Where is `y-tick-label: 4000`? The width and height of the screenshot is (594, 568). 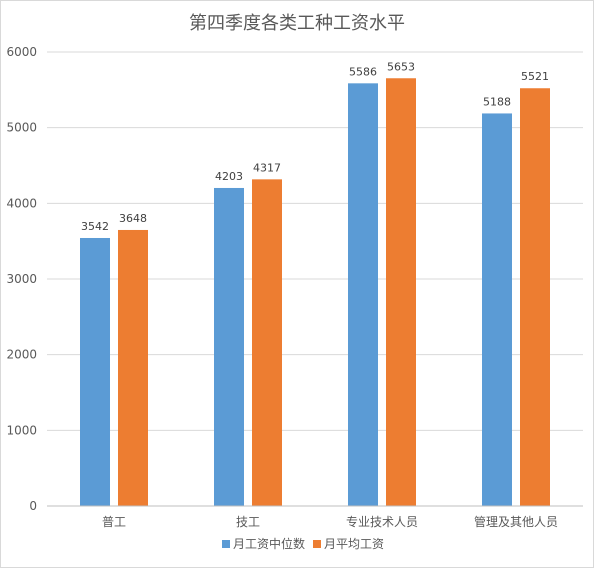 y-tick-label: 4000 is located at coordinates (21, 203).